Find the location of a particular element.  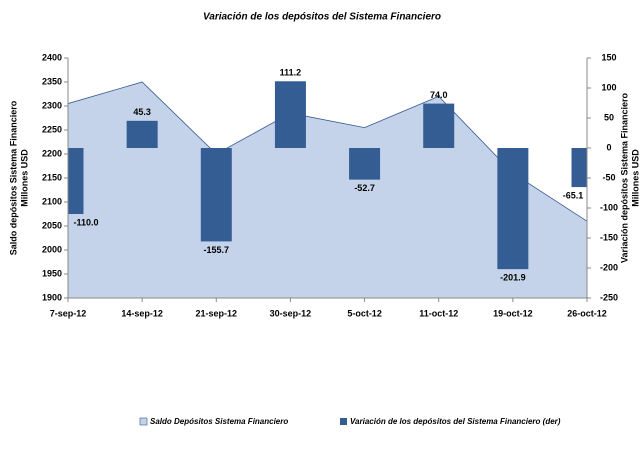

y2-tick-label: 50 is located at coordinates (609, 117).